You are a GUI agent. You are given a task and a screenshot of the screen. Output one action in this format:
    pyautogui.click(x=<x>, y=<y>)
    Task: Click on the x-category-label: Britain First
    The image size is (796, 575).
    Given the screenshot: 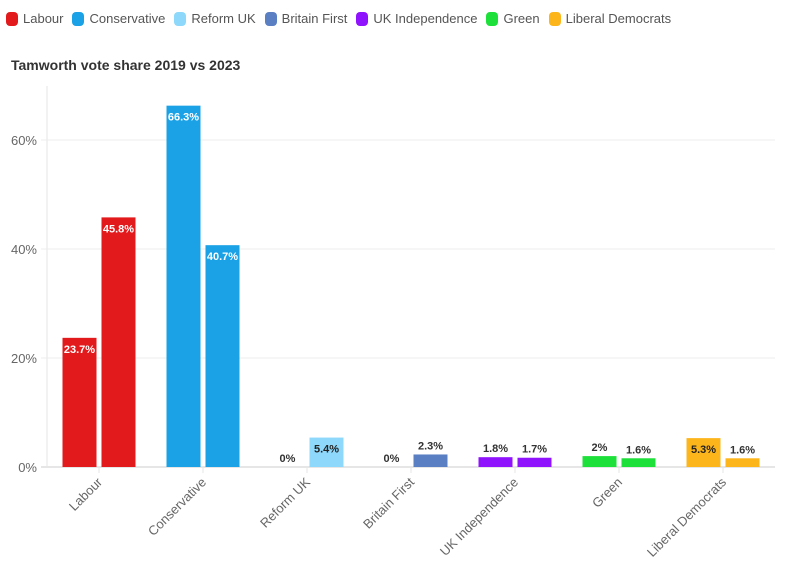 What is the action you would take?
    pyautogui.click(x=388, y=502)
    